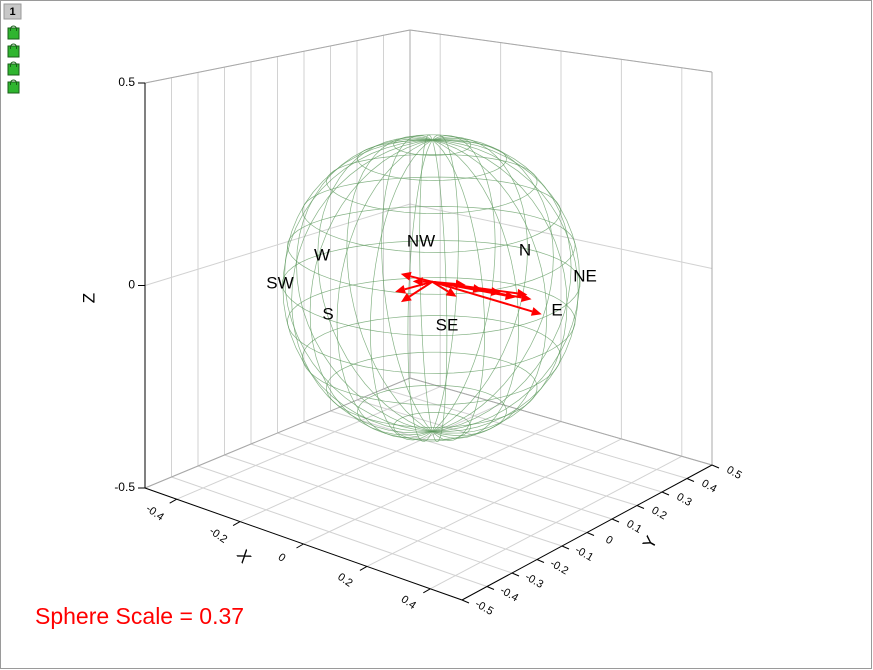 The width and height of the screenshot is (873, 670). Describe the element at coordinates (282, 557) in the screenshot. I see `x-tick-label: 0` at that location.